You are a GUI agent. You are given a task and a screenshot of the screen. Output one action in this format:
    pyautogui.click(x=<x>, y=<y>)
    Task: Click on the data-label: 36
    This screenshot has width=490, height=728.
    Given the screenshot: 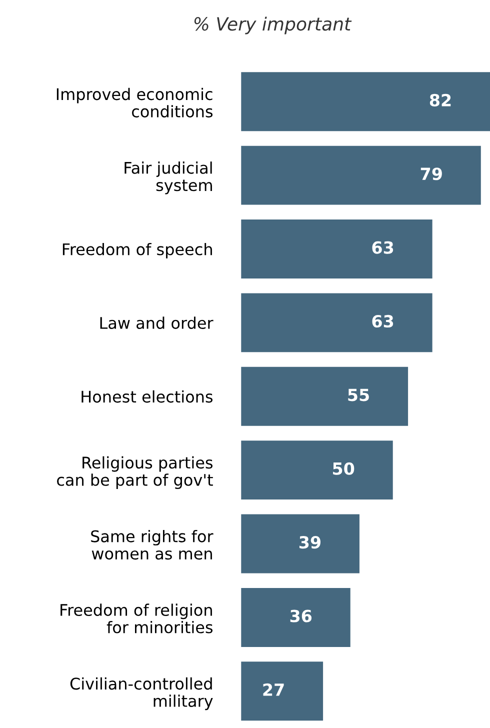 What is the action you would take?
    pyautogui.click(x=301, y=616)
    